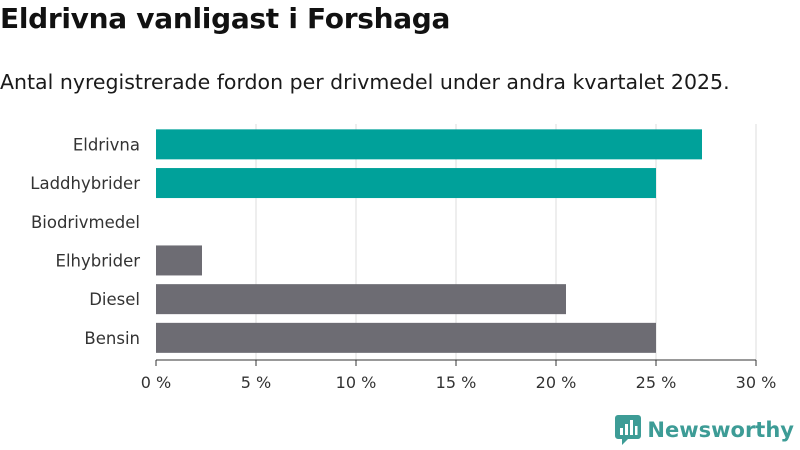 This screenshot has width=800, height=450. What do you see at coordinates (556, 382) in the screenshot?
I see `x-tick-label: 20 %` at bounding box center [556, 382].